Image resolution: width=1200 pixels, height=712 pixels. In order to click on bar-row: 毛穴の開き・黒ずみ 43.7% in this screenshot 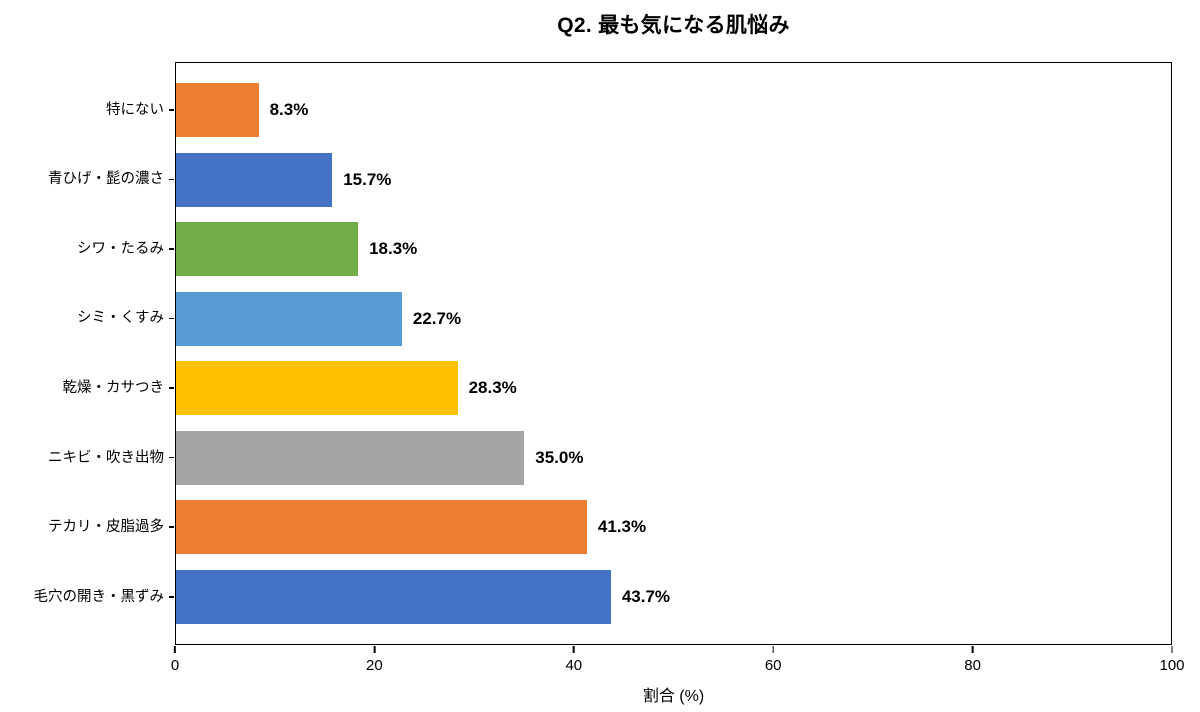, I will do `click(602, 596)`.